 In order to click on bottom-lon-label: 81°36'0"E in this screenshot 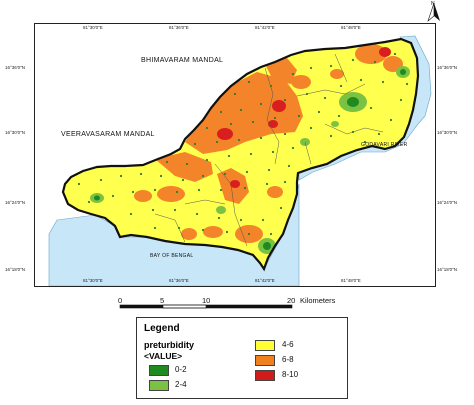, I will do `click(179, 280)`.